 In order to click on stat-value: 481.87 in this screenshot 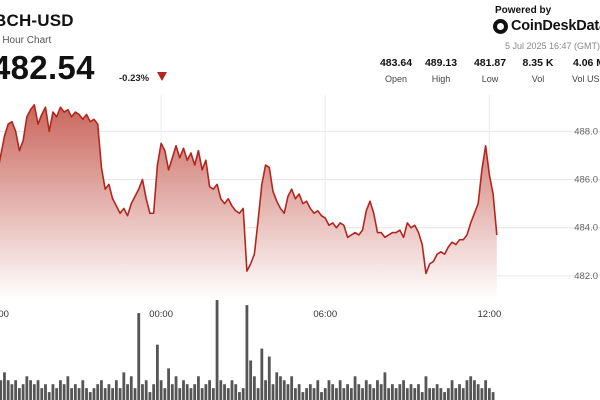, I will do `click(490, 63)`.